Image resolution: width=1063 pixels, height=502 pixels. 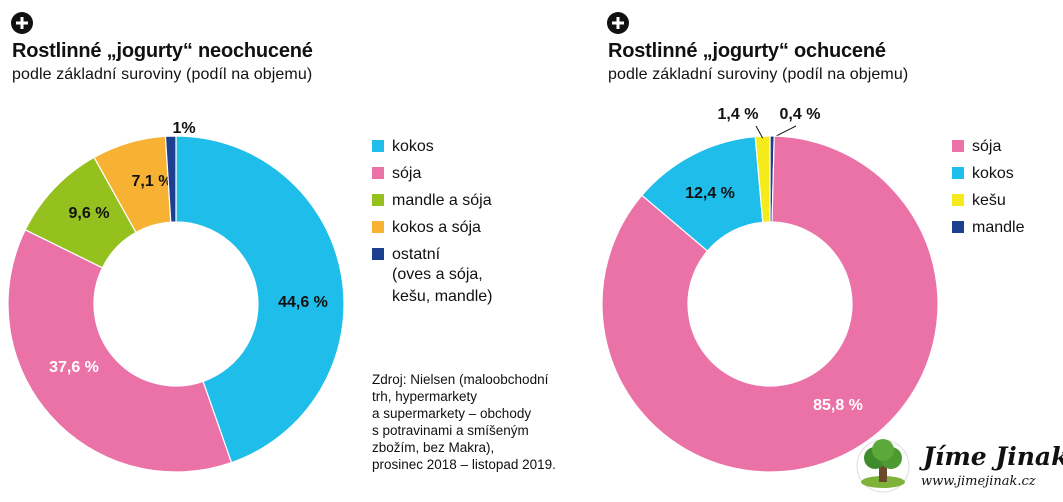 I want to click on legend-label: mandle a sója, so click(x=442, y=200).